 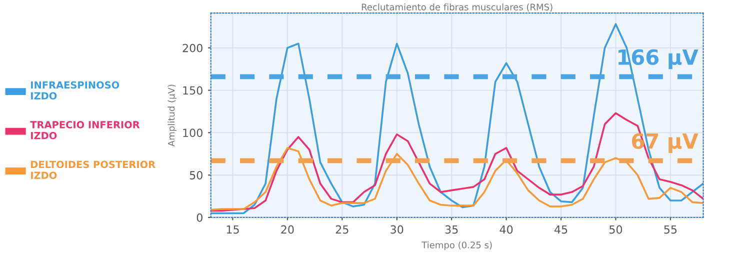 What do you see at coordinates (93, 170) in the screenshot?
I see `legend-label: DELTOIDES POSTERIOR IZDO` at bounding box center [93, 170].